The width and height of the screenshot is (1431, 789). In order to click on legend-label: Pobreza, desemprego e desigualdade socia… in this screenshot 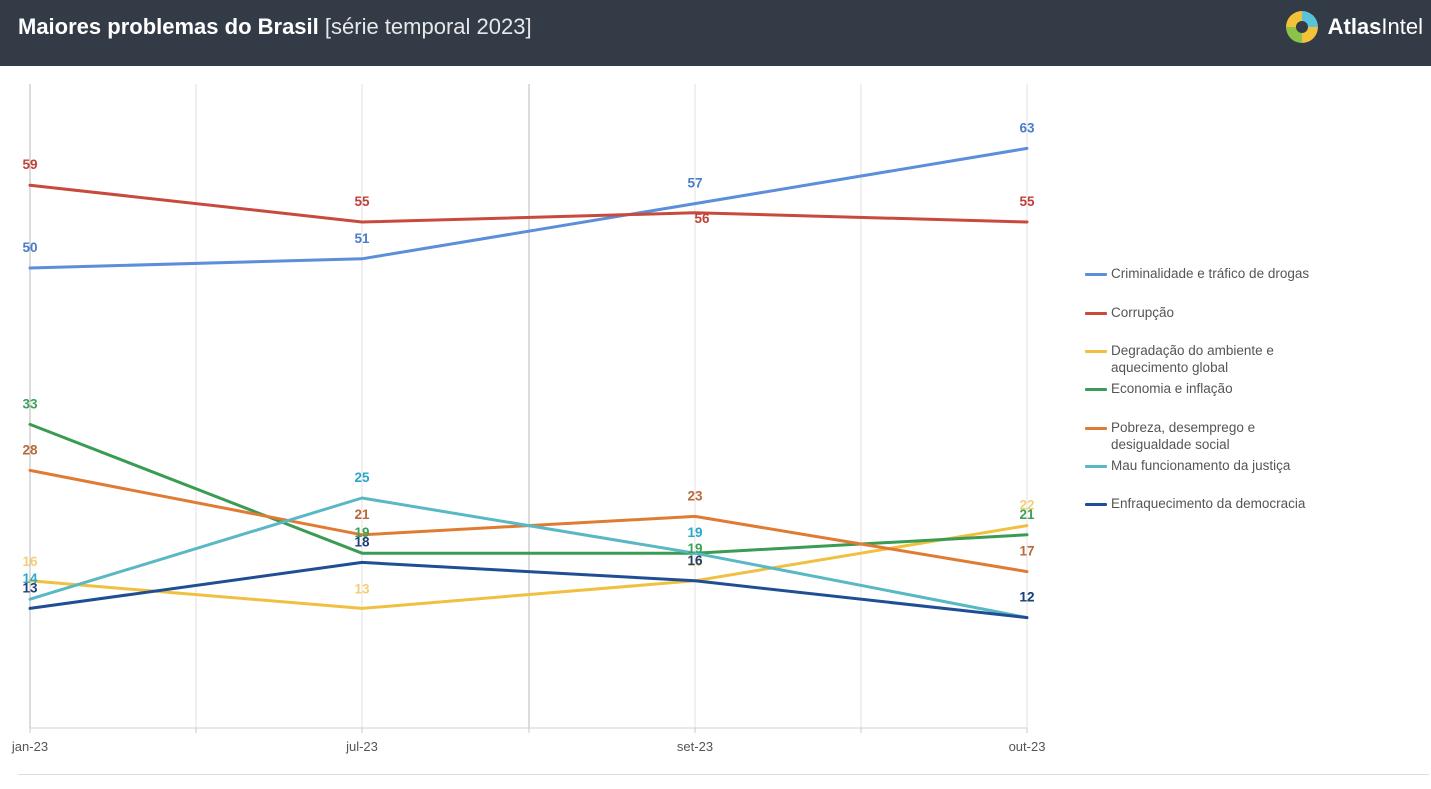, I will do `click(1183, 436)`.